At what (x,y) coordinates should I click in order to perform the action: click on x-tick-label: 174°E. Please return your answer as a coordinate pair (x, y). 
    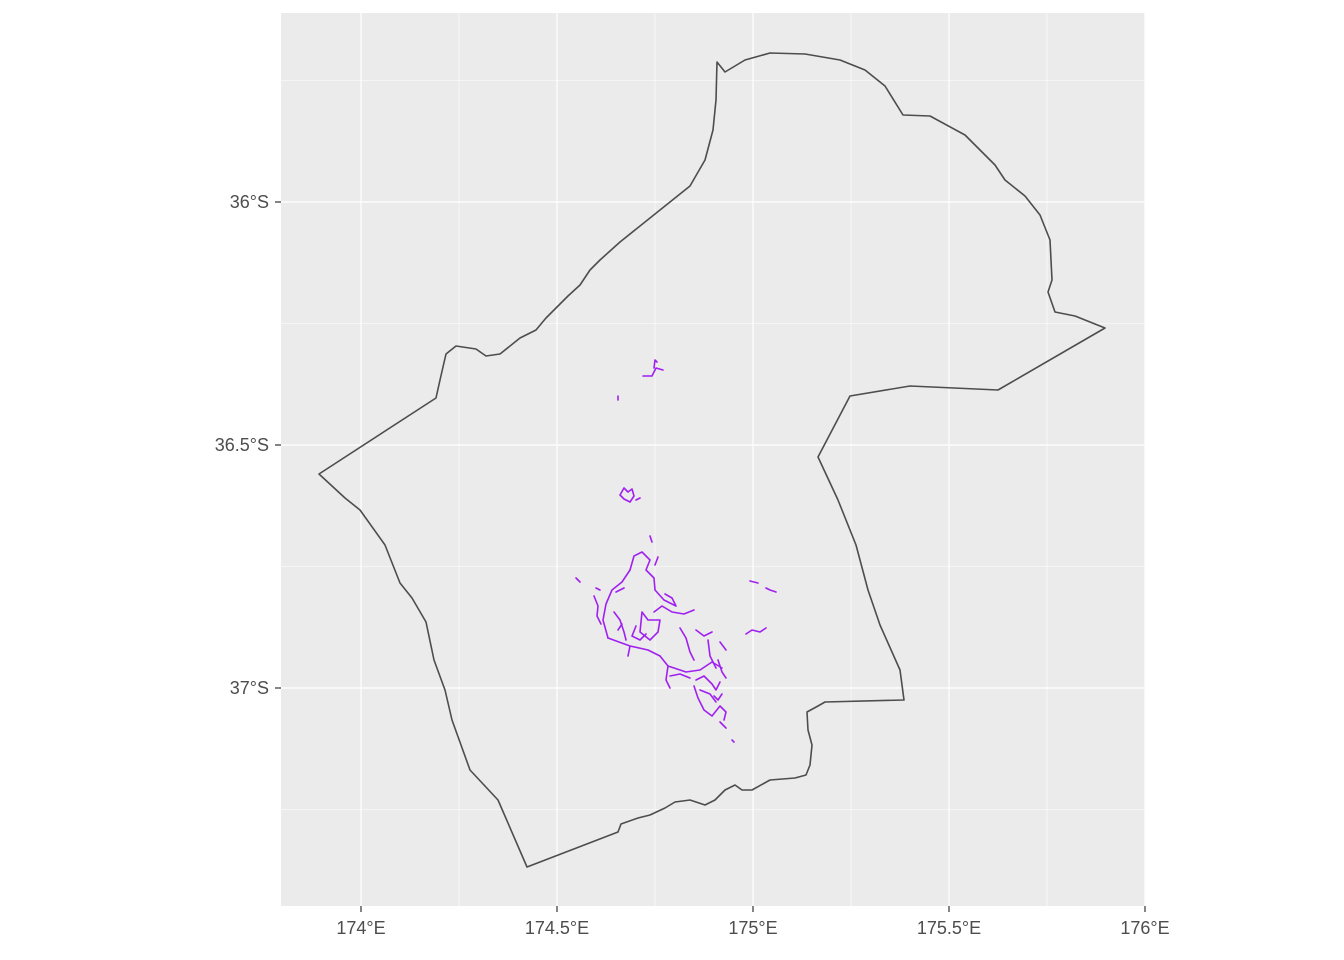
    Looking at the image, I should click on (360, 928).